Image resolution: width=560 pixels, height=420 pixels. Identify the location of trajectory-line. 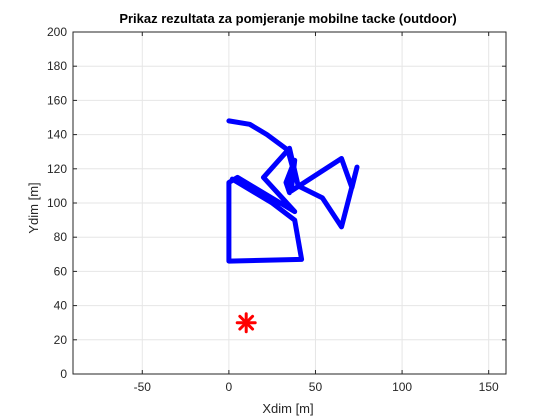
(293, 191).